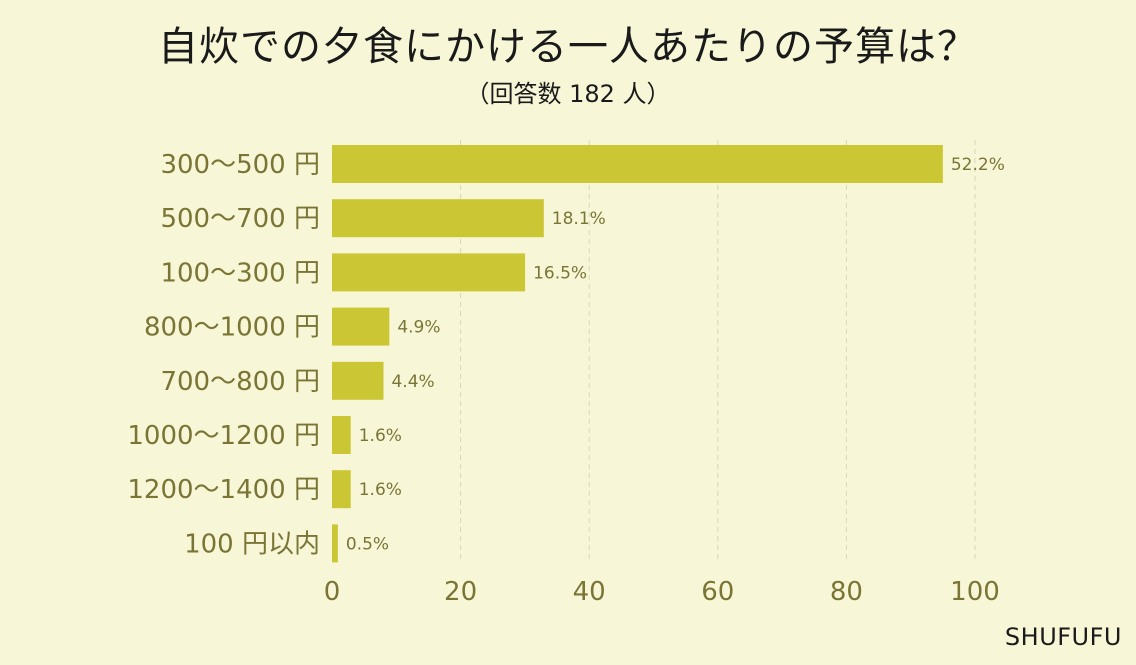 The image size is (1136, 665). Describe the element at coordinates (717, 592) in the screenshot. I see `x-tick-label: 60` at that location.